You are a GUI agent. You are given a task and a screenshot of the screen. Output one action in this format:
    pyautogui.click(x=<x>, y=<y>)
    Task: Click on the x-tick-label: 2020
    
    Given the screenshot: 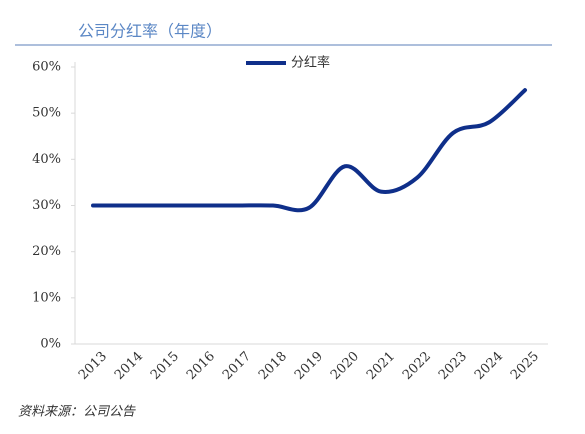 What is the action you would take?
    pyautogui.click(x=345, y=366)
    